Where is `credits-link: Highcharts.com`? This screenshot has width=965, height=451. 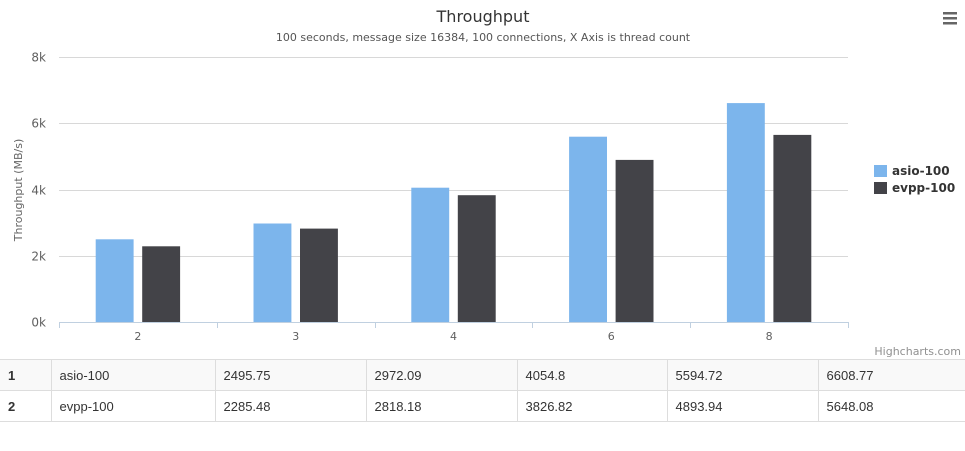 credits-link: Highcharts.com is located at coordinates (917, 351).